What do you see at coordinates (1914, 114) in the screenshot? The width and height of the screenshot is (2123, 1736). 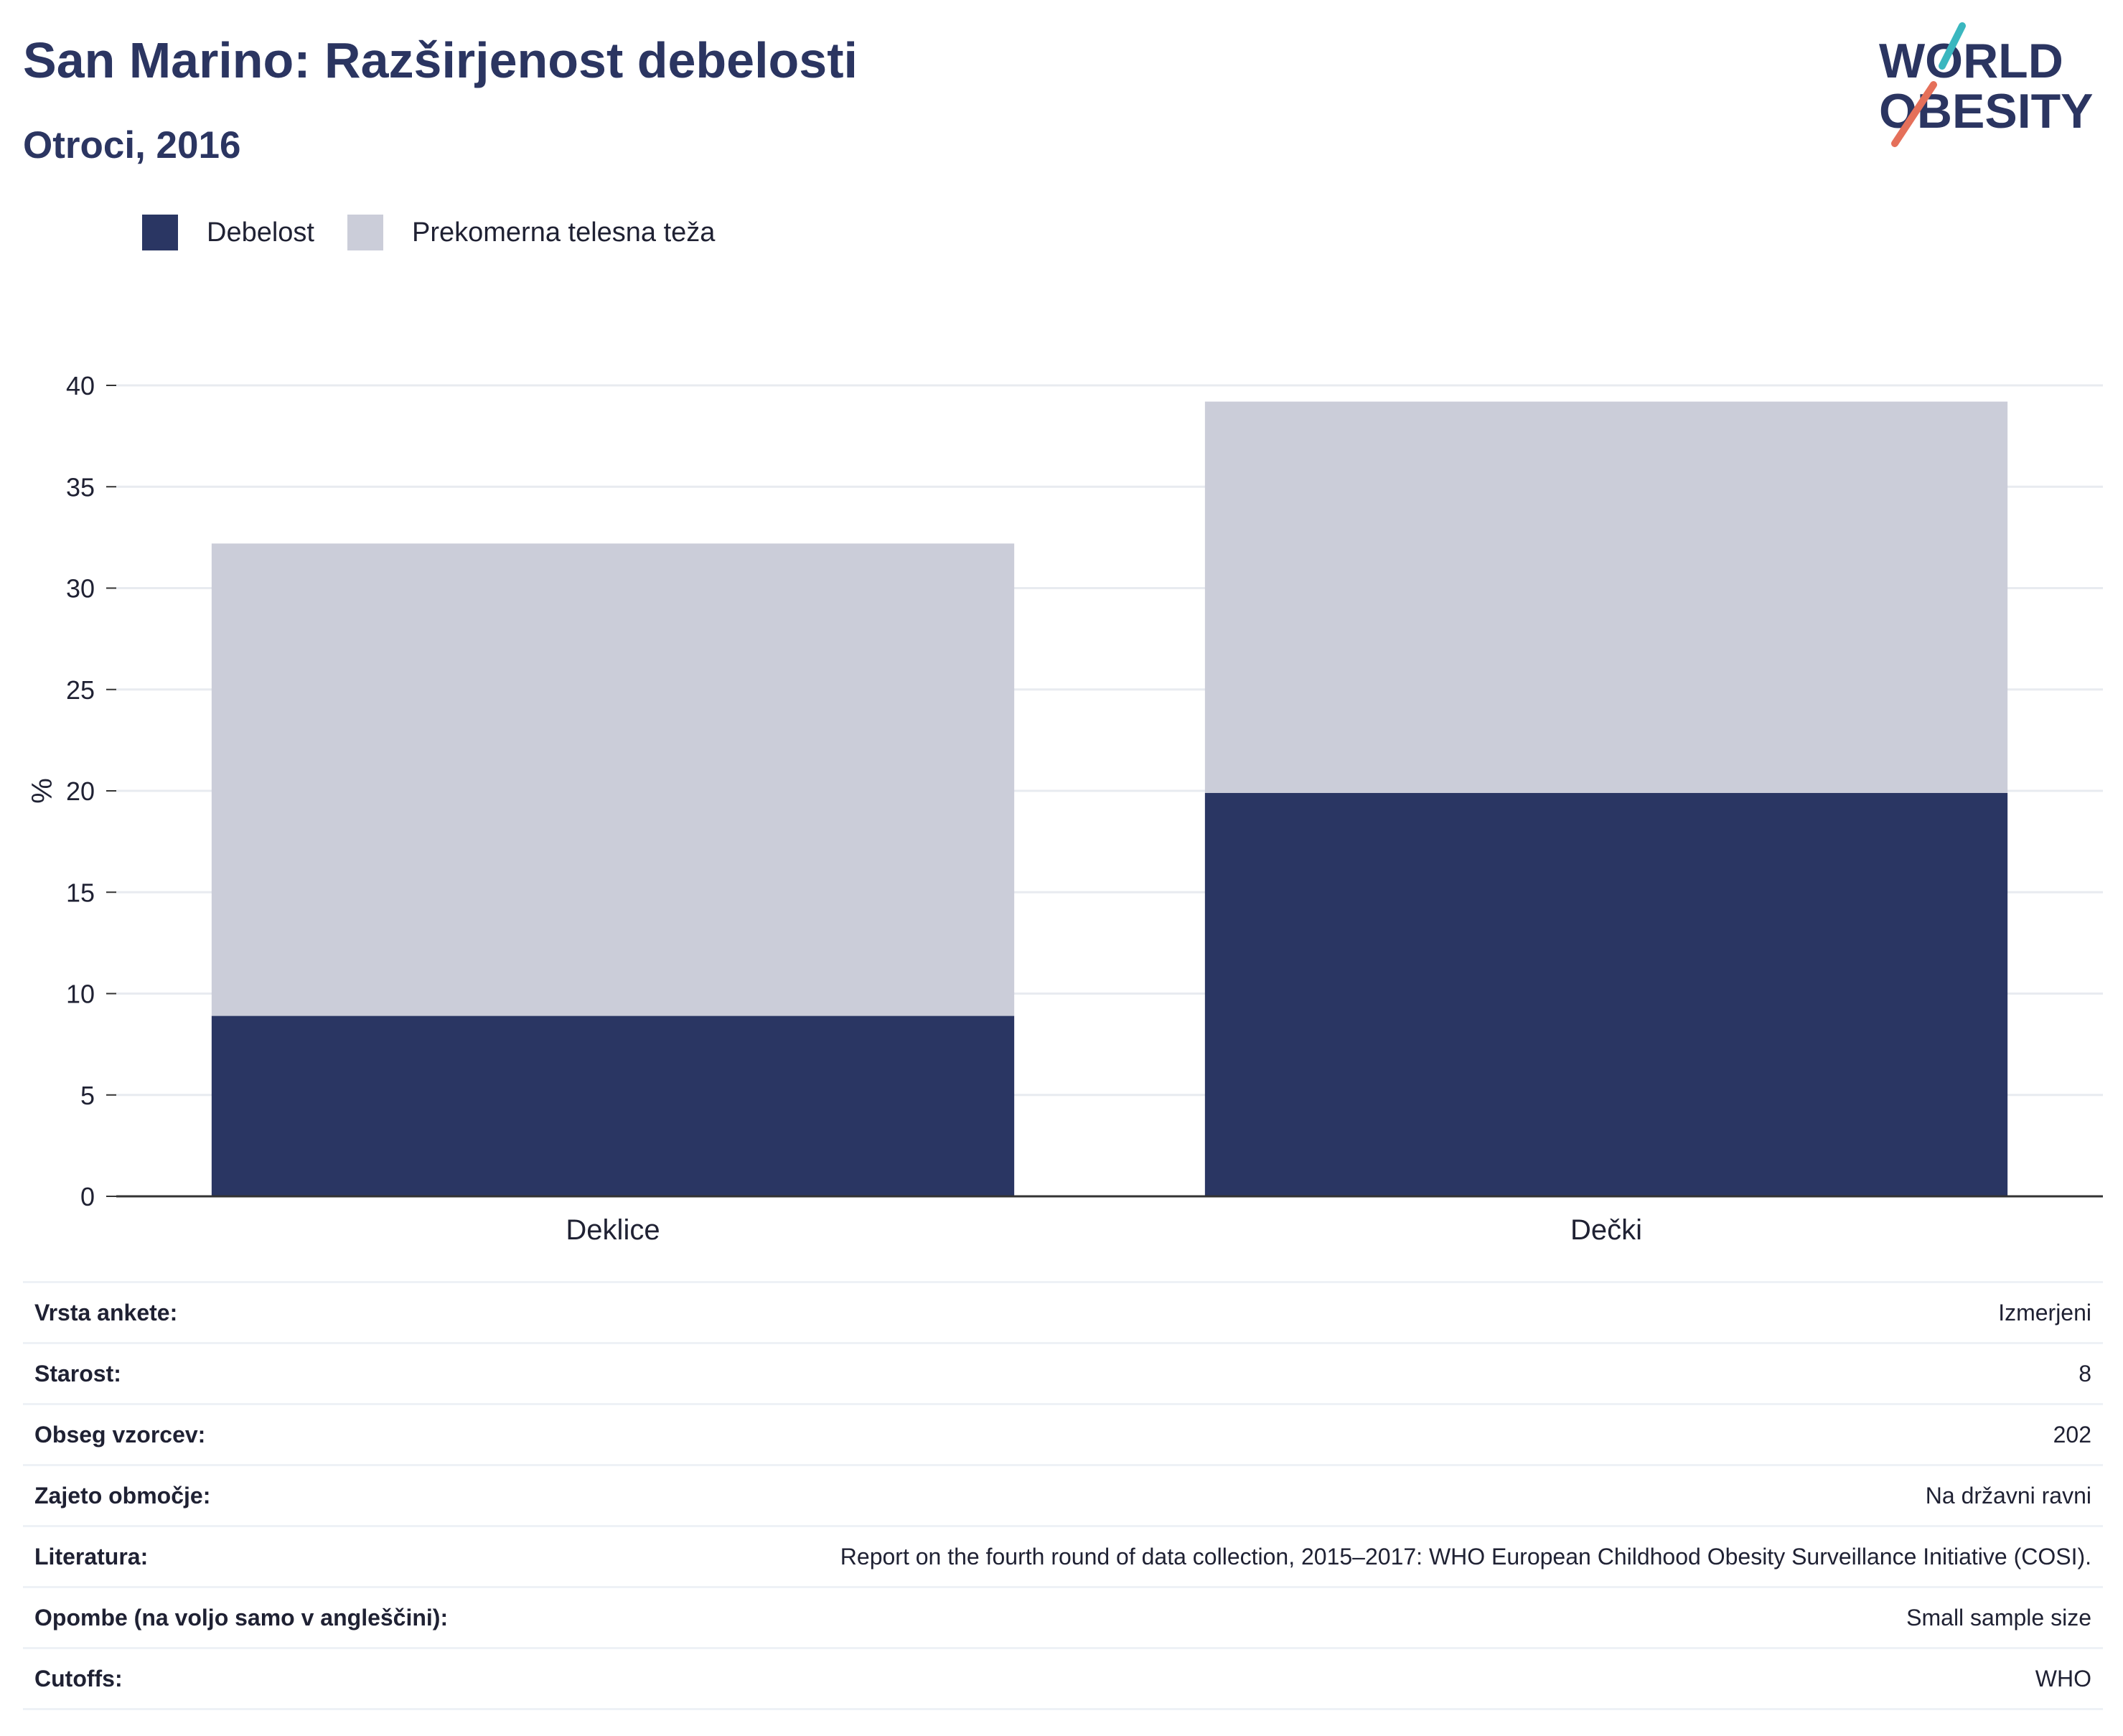 I see `logo-slash-bottom` at bounding box center [1914, 114].